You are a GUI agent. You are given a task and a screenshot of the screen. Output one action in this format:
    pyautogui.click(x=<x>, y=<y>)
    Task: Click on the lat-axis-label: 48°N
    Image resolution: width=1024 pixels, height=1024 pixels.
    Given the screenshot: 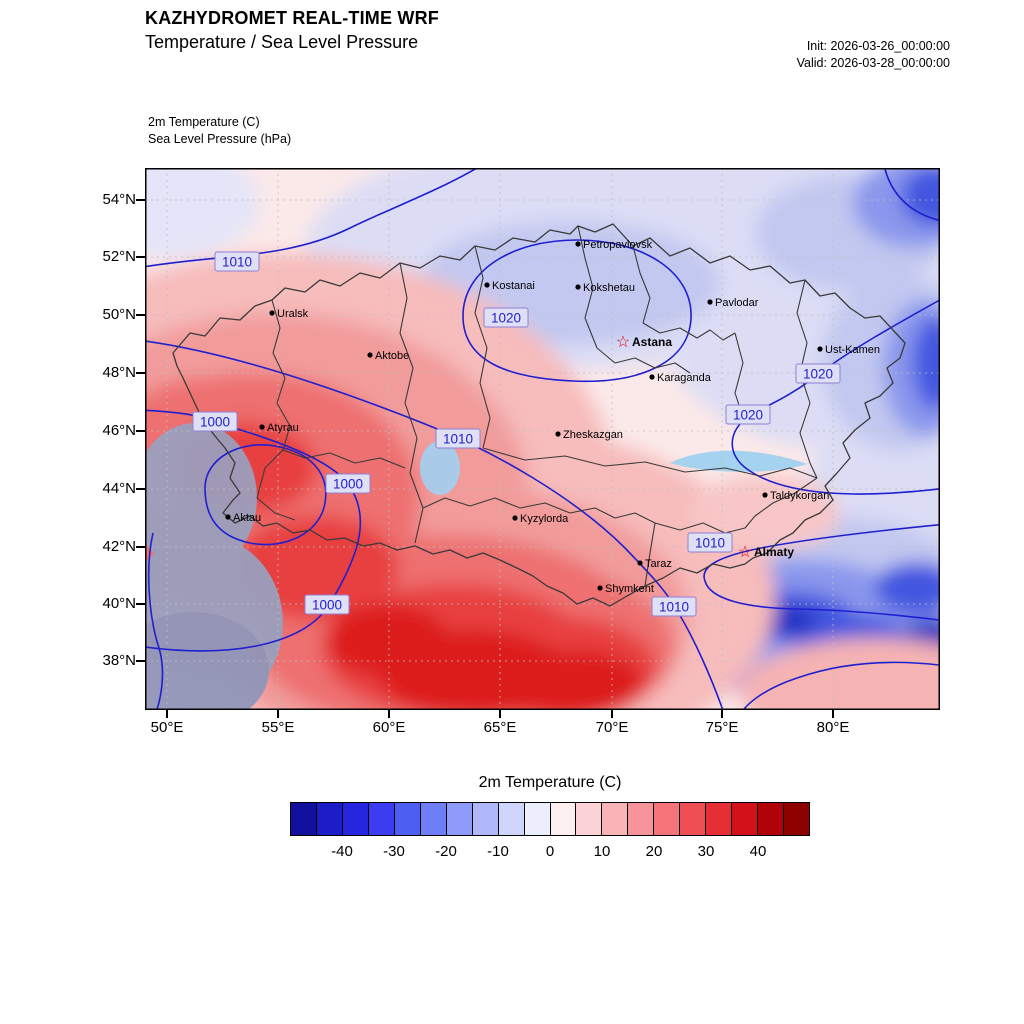 What is the action you would take?
    pyautogui.click(x=119, y=372)
    